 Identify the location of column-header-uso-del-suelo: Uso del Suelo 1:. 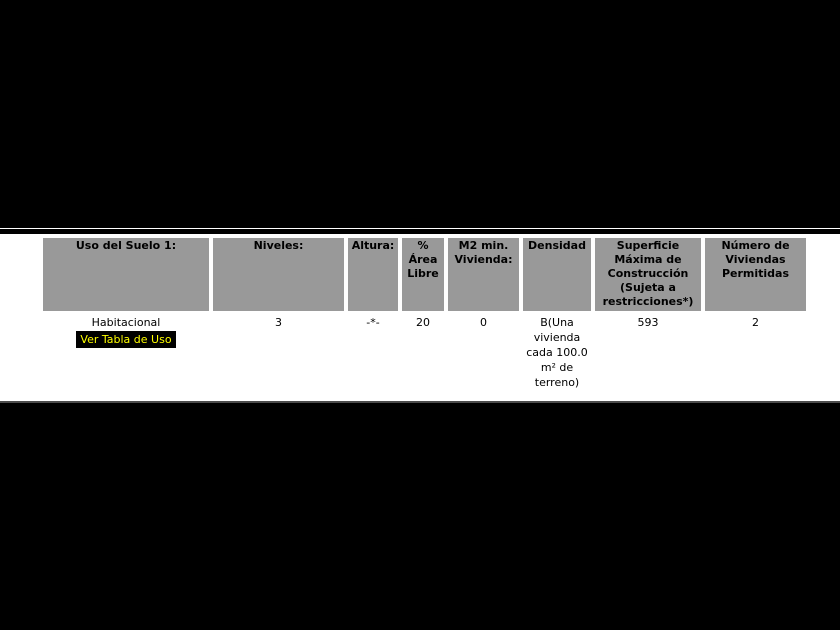
(126, 274).